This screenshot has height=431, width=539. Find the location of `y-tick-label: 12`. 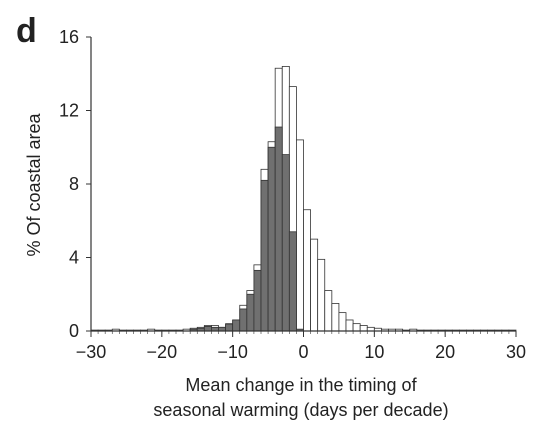

y-tick-label: 12 is located at coordinates (69, 111).